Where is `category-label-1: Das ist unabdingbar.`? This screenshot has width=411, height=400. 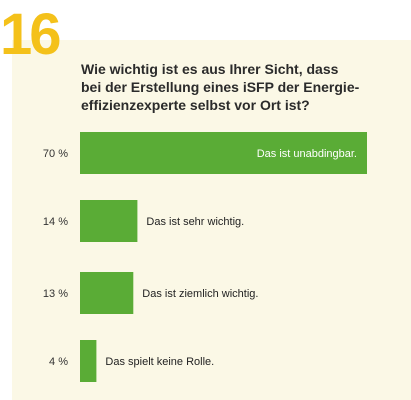 category-label-1: Das ist unabdingbar. is located at coordinates (307, 154).